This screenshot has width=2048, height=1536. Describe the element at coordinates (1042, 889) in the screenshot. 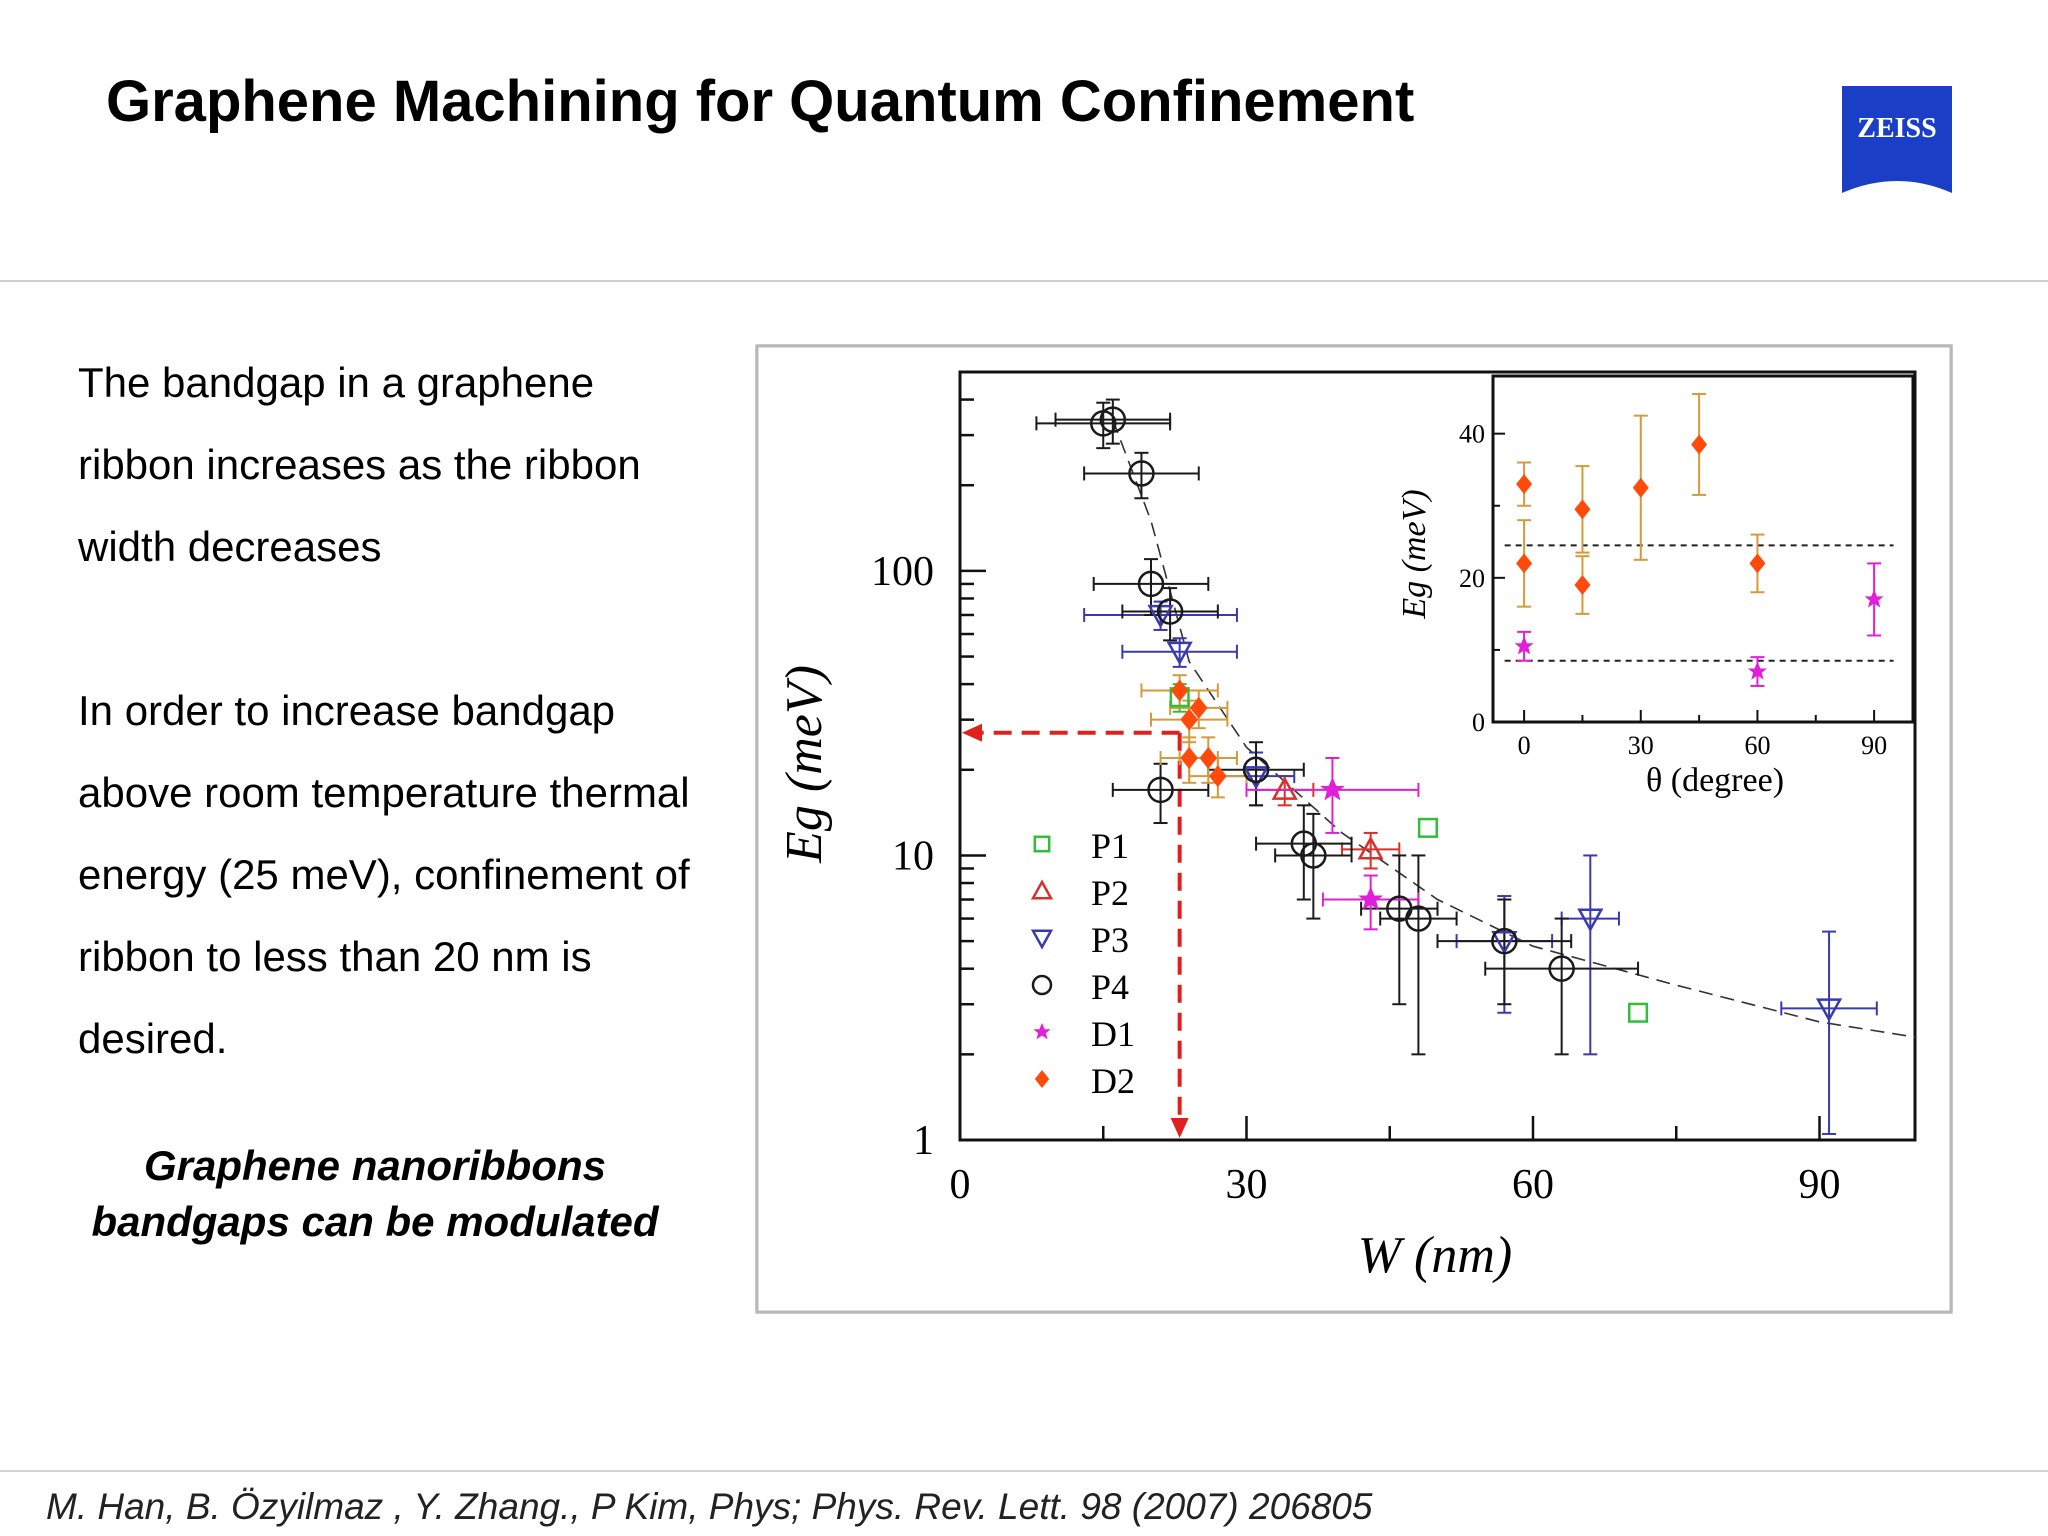

I see `legend-marker-p2` at that location.